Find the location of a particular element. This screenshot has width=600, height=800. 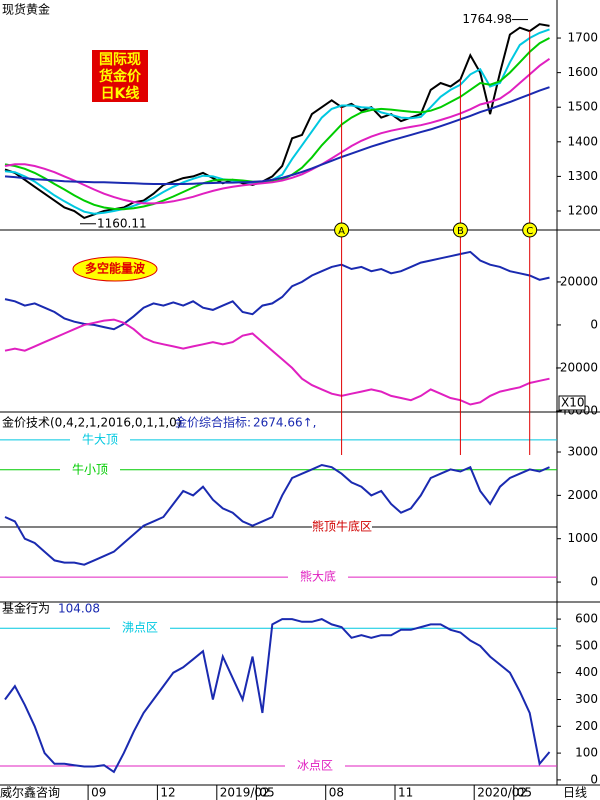

reference-label: 牛小顶 is located at coordinates (90, 468).